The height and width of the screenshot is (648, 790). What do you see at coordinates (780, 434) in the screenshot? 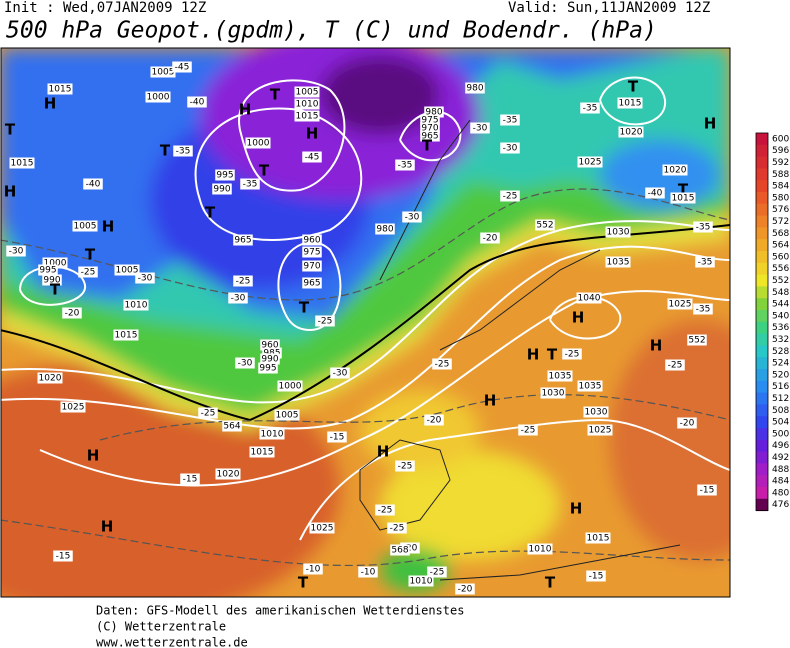
I see `colorbar-label: 500` at bounding box center [780, 434].